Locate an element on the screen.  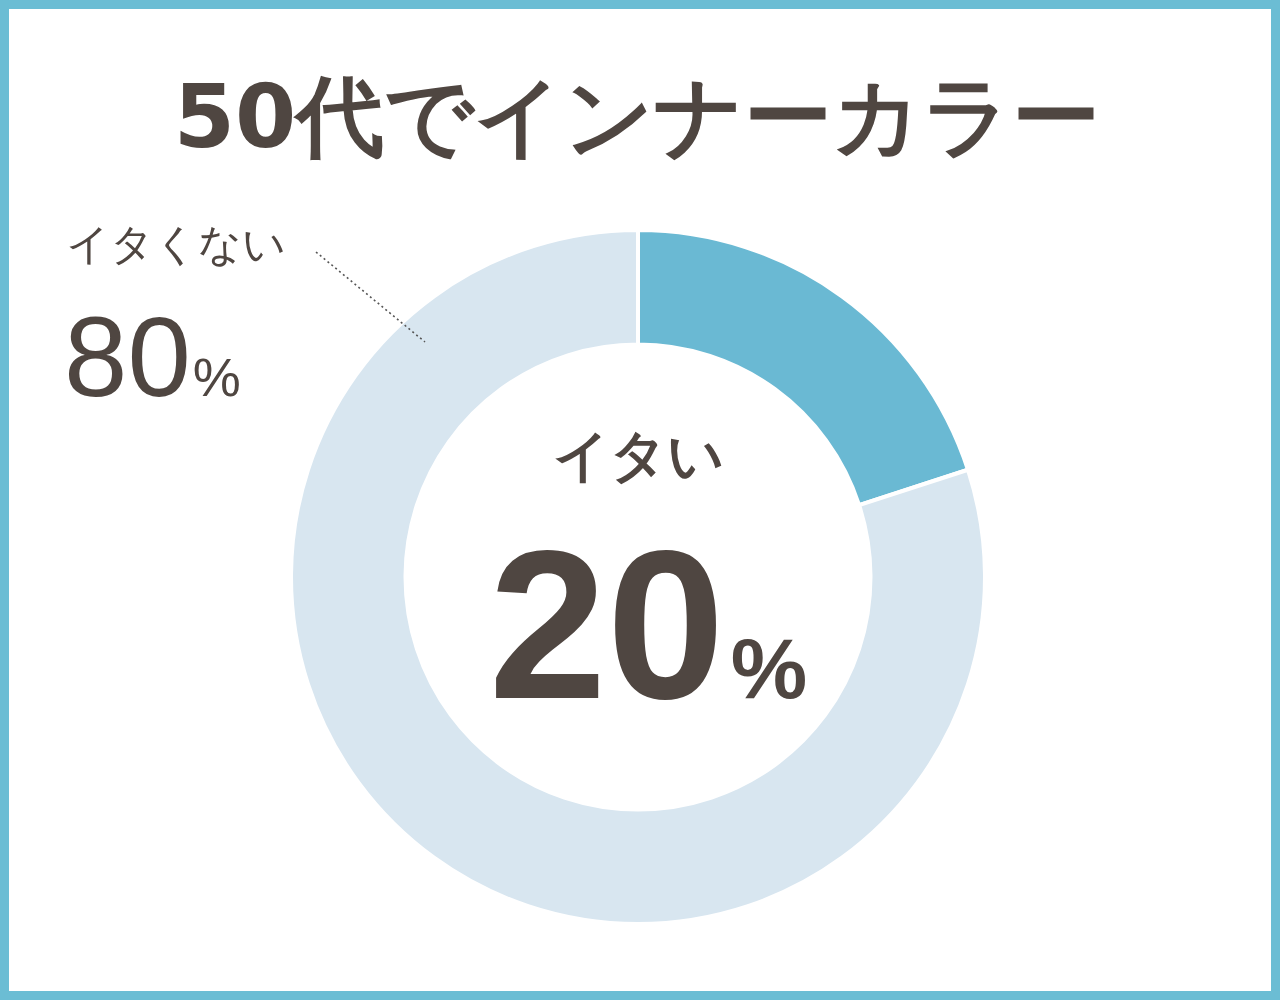
chart-title: 50代でインナーカラー is located at coordinates (637, 116).